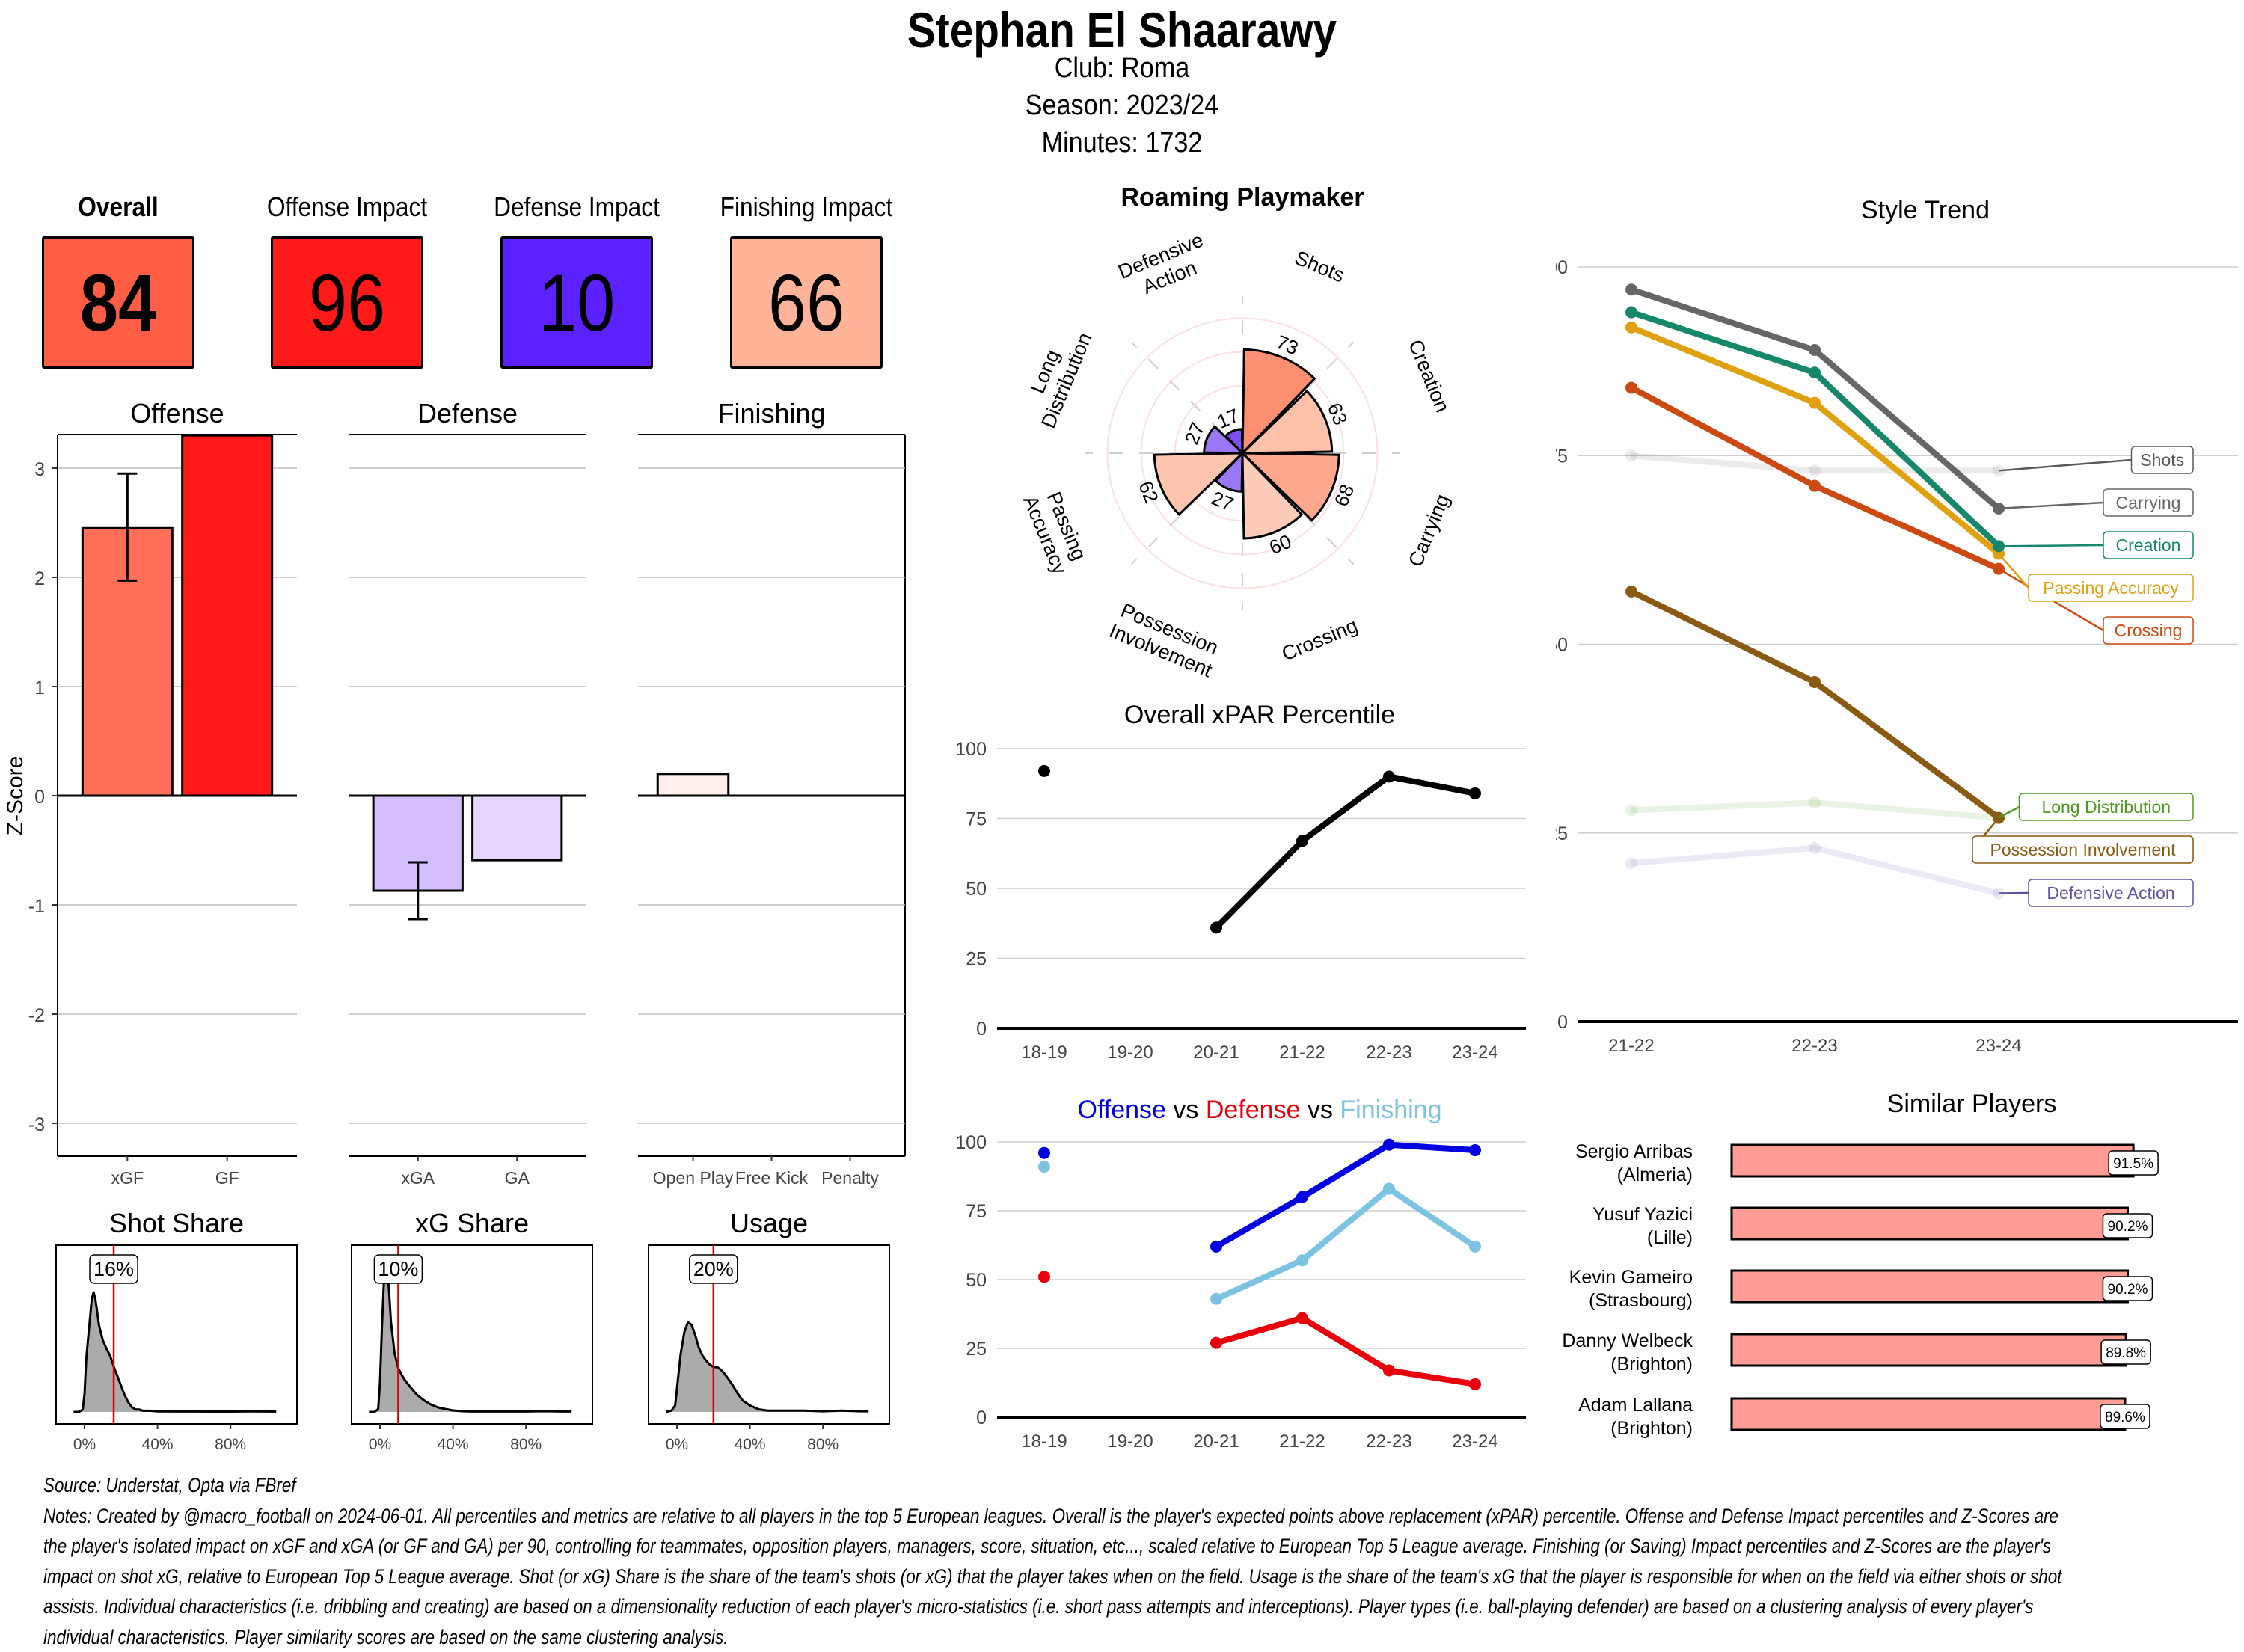  I want to click on density-title: Usage, so click(769, 1223).